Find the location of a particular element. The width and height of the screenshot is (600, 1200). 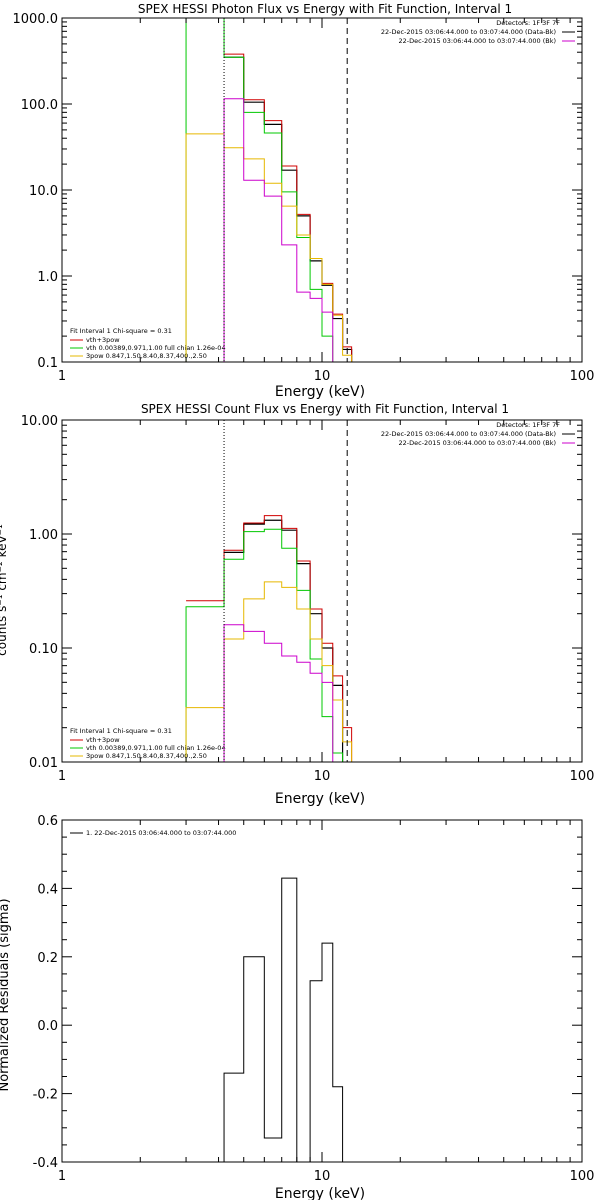

count-flux-series-vth is located at coordinates (264, 645).